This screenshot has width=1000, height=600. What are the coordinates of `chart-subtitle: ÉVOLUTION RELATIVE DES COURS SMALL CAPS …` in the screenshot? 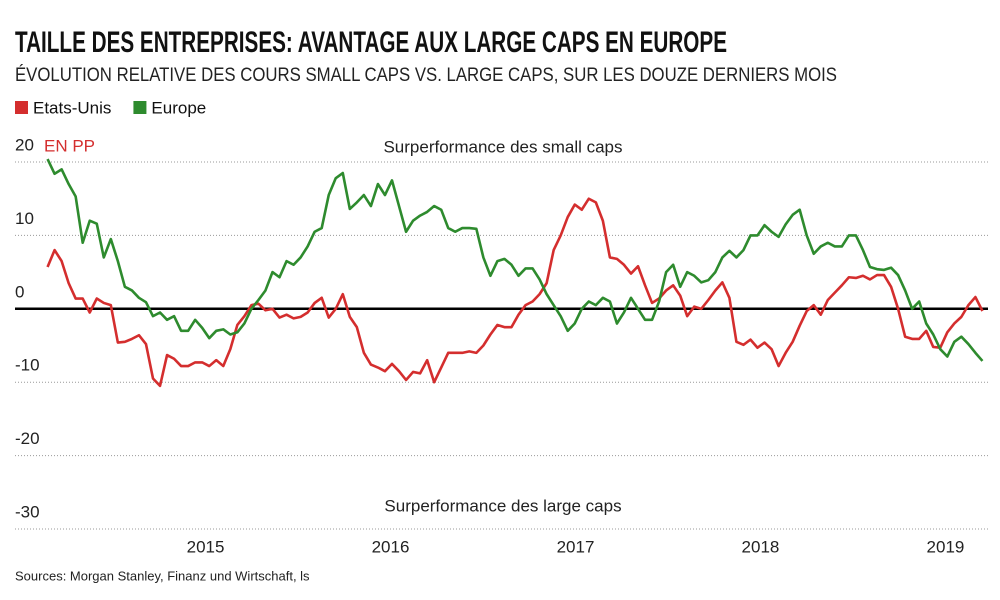 It's located at (426, 75).